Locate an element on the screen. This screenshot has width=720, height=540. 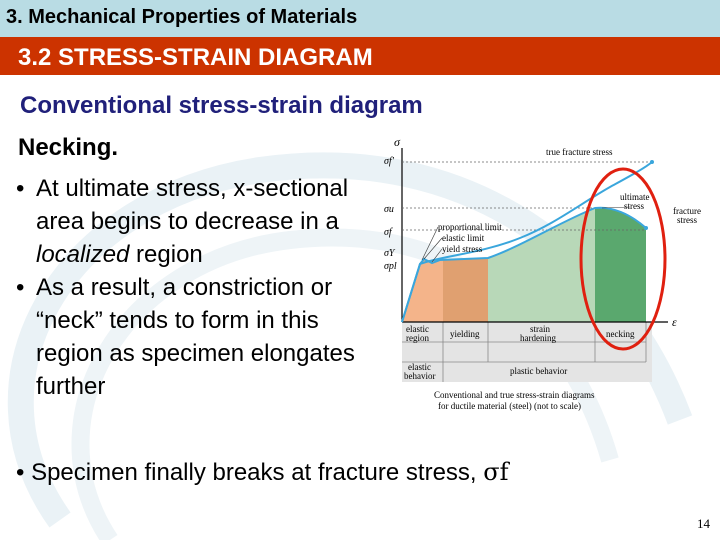
fracture-stress-symbol: σf is located at coordinates (496, 472).